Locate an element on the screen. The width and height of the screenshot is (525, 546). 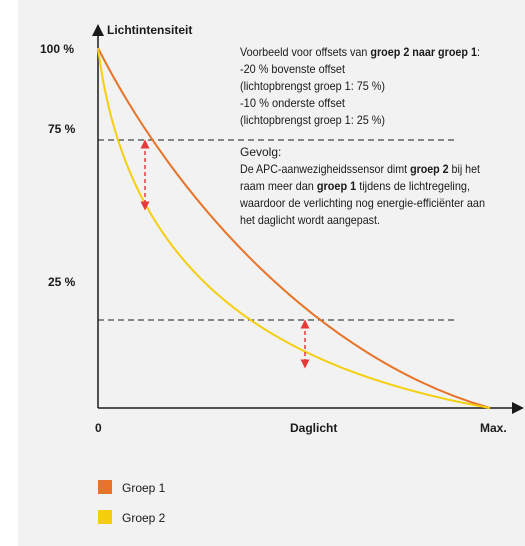
note-line: -20 % bovenste offset is located at coordinates (293, 69).